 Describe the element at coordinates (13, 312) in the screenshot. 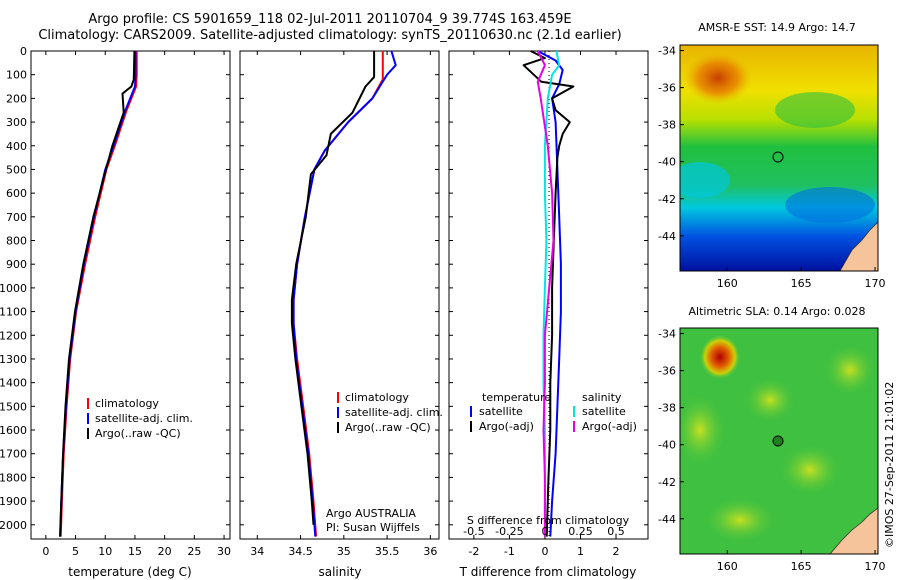

I see `depth-tick-label: 1100` at that location.